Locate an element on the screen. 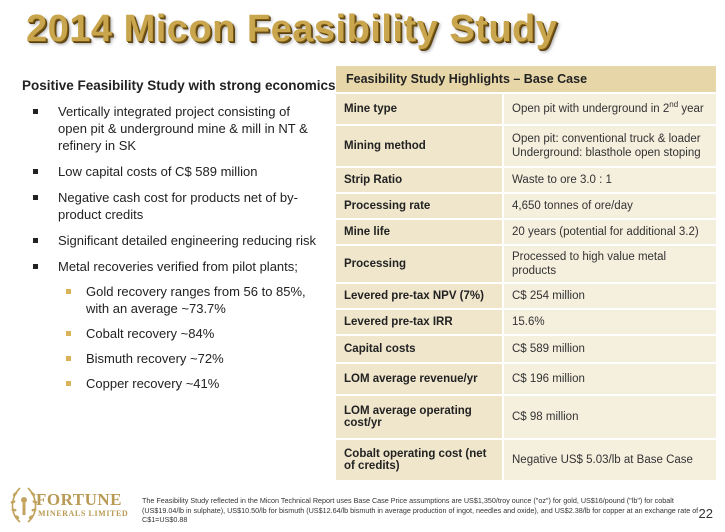 The width and height of the screenshot is (725, 532). row-value: C$ 254 million is located at coordinates (610, 296).